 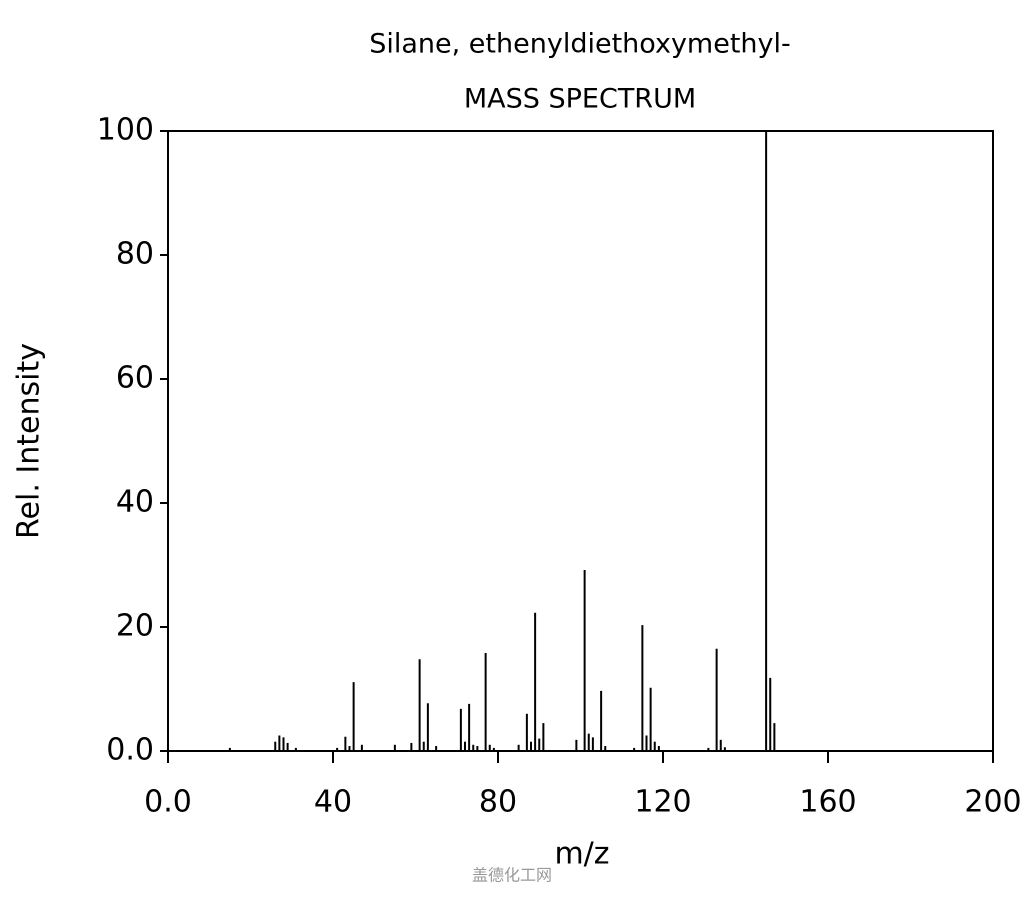 I want to click on chart-subtitle: MASS SPECTRUM, so click(x=580, y=99).